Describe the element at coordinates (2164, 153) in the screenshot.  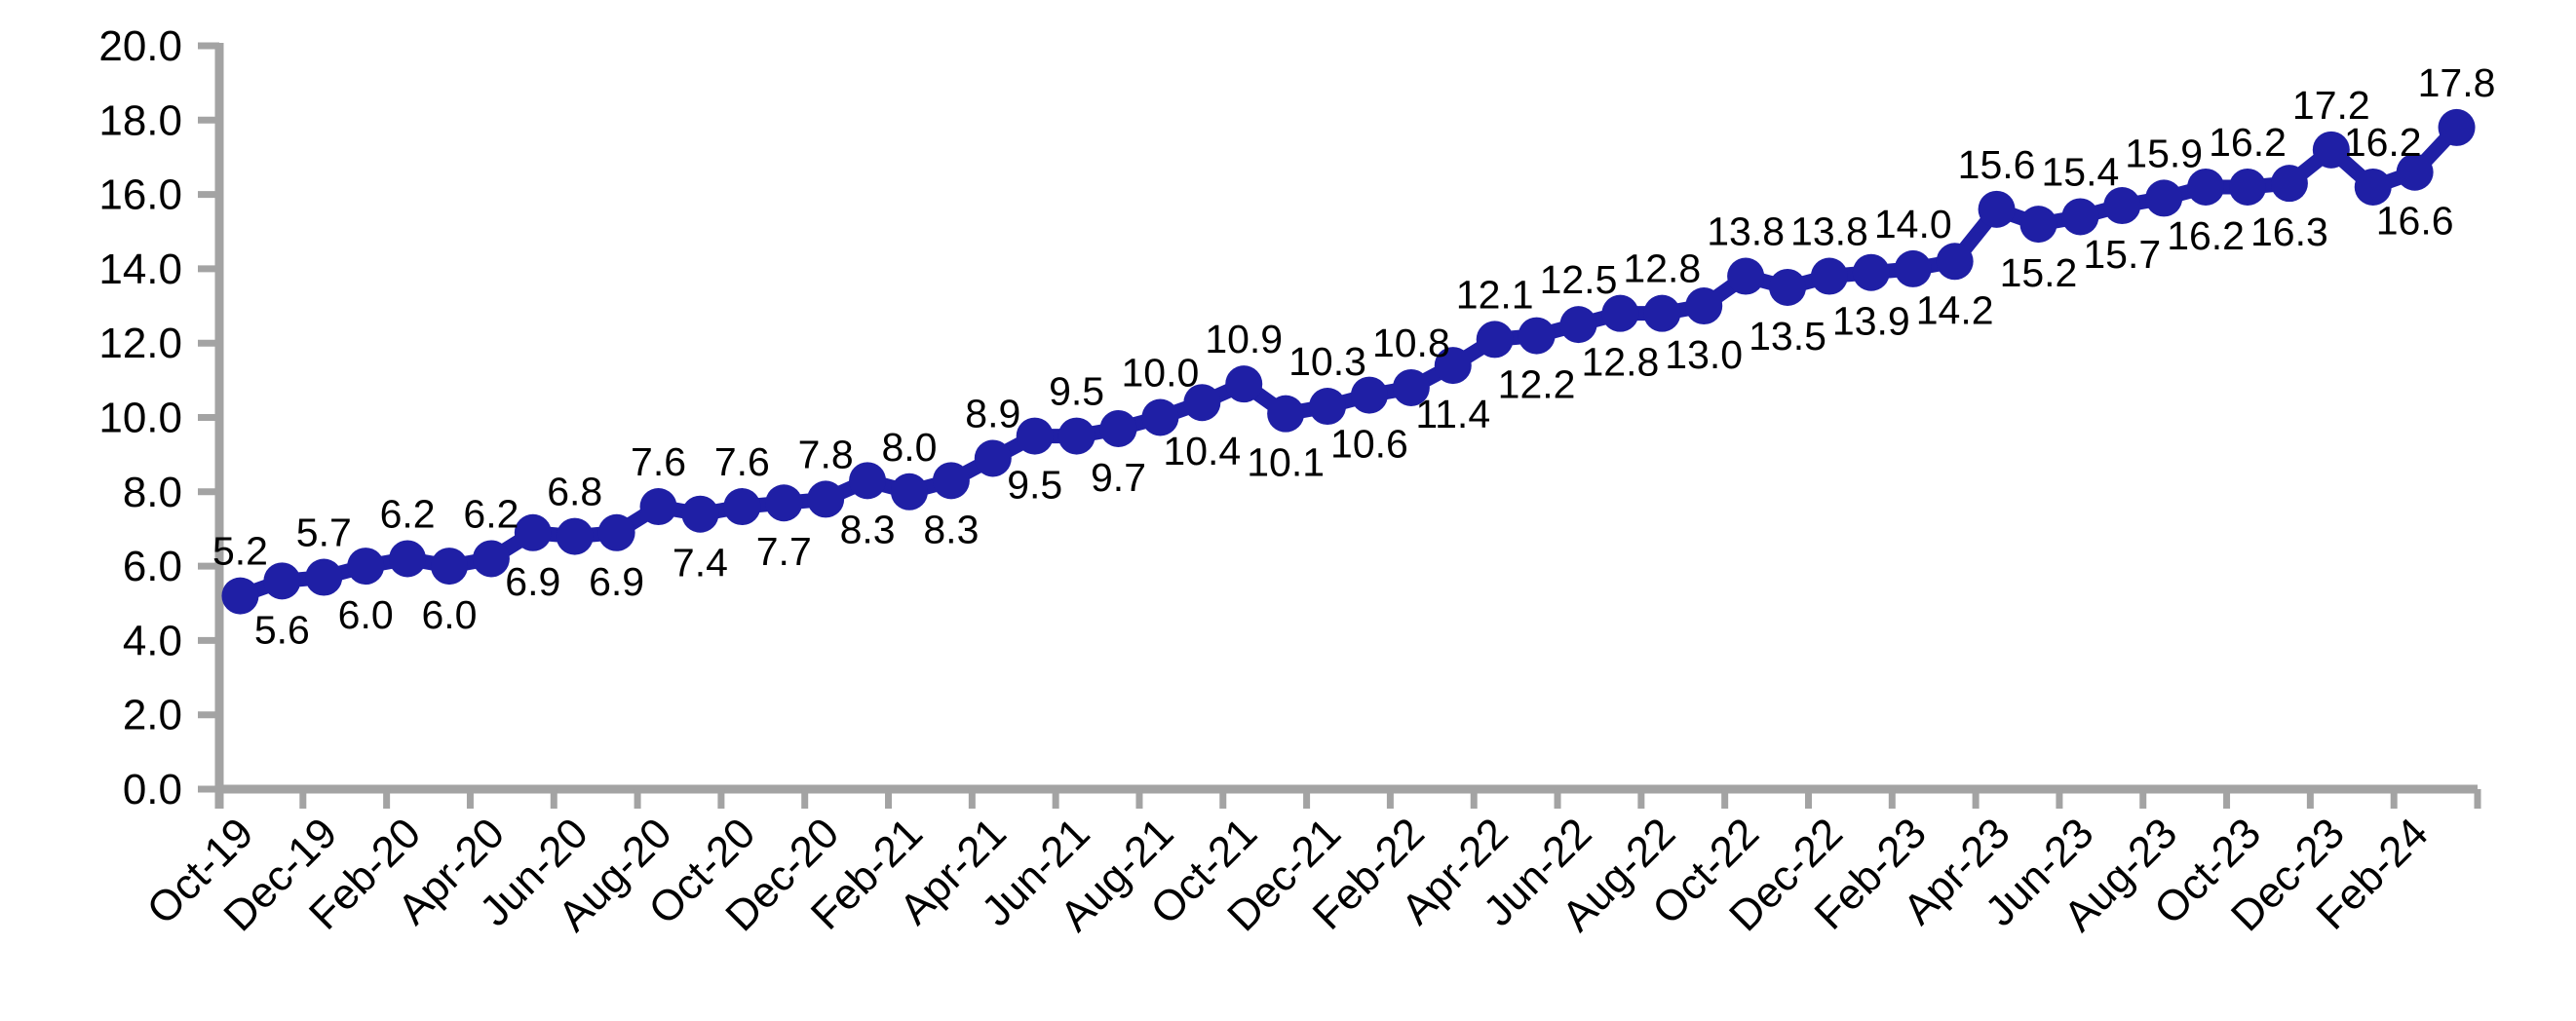
I see `data-label: 15.9` at that location.